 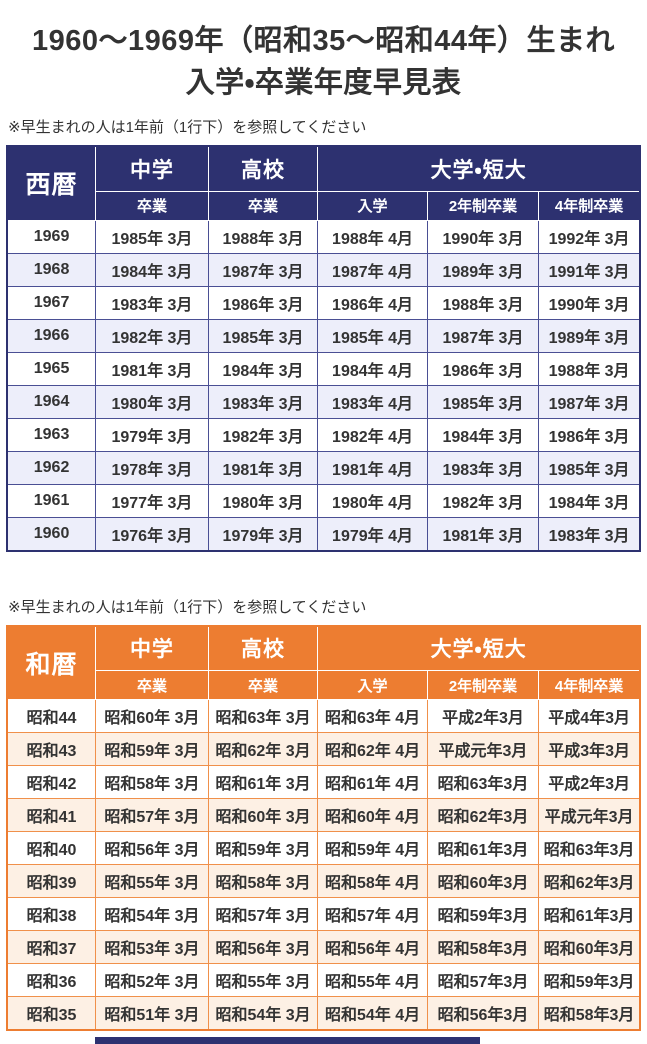 I want to click on table-row: 昭和44 昭和60年 3月 昭和63年 3月 昭和63年 4月 平成2年3月 平成4年3月, so click(x=323, y=716).